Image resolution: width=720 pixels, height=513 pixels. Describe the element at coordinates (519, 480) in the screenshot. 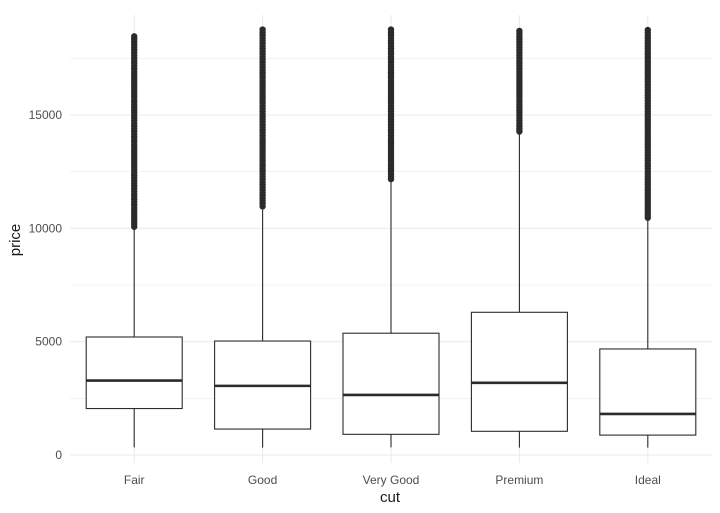

I see `x-tick-label: Premium` at that location.